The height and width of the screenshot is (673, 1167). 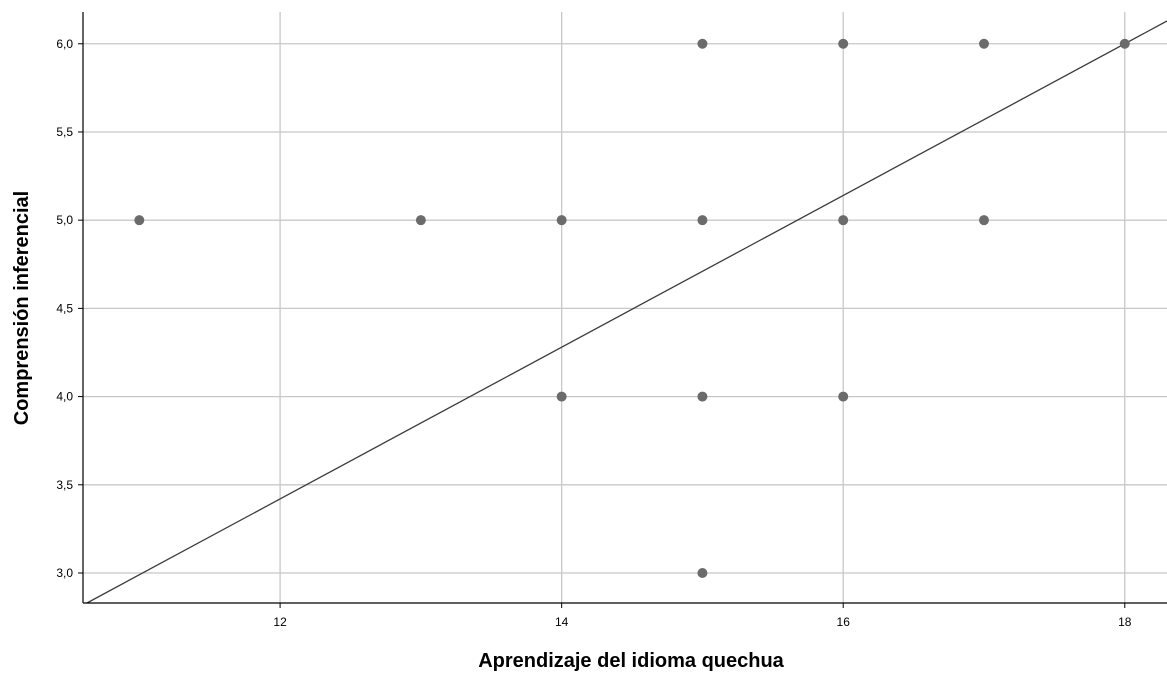 What do you see at coordinates (631, 661) in the screenshot?
I see `x-axis-title: Aprendizaje del idioma quechua` at bounding box center [631, 661].